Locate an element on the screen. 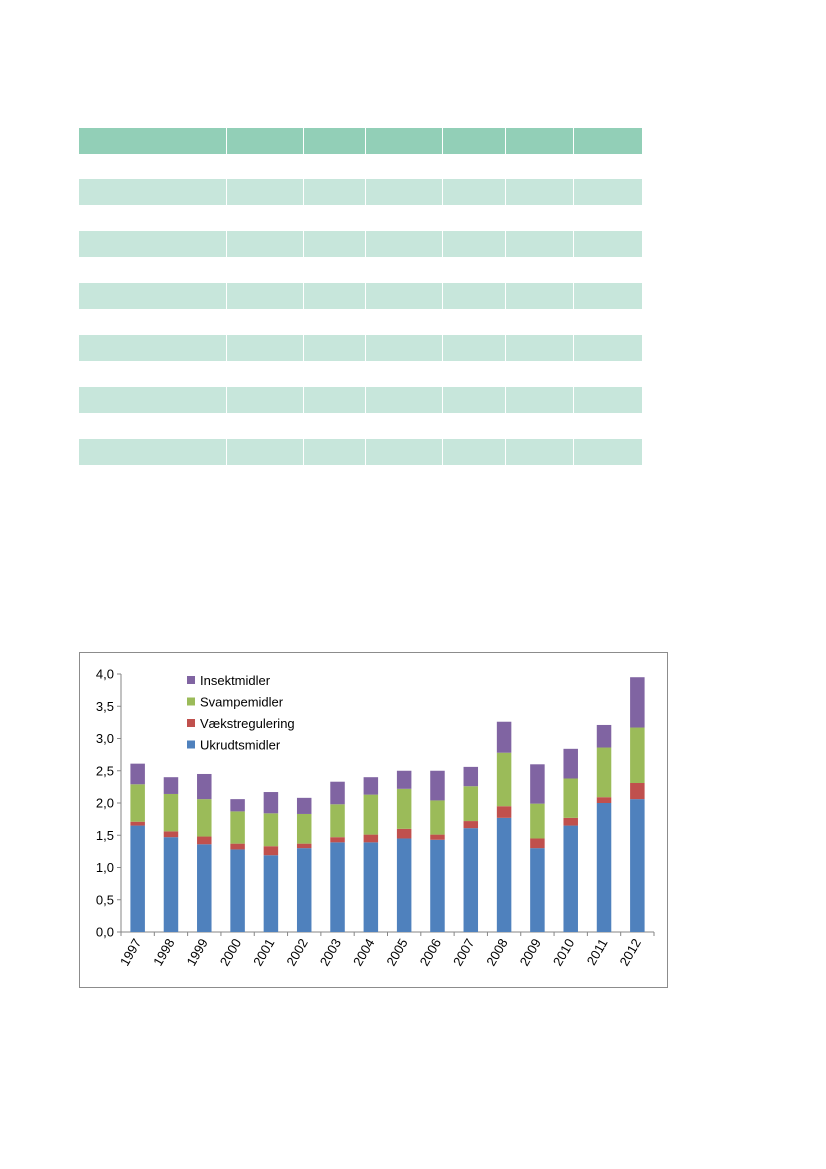  x-tick-label: 2002 is located at coordinates (296, 952).